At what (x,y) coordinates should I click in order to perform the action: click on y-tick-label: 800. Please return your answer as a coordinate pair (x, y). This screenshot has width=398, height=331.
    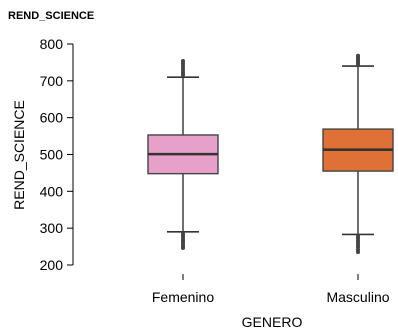
    Looking at the image, I should click on (52, 44).